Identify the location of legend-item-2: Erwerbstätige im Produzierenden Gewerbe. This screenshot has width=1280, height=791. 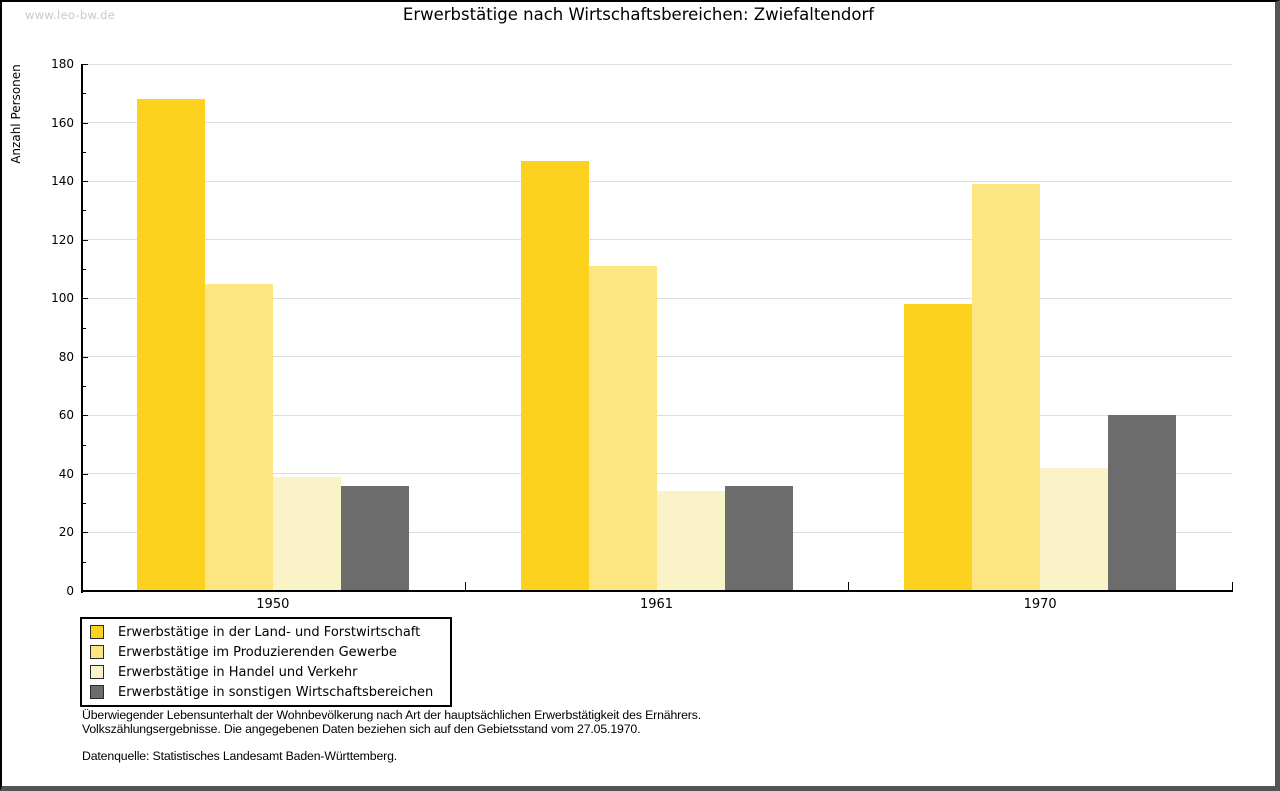
(266, 652).